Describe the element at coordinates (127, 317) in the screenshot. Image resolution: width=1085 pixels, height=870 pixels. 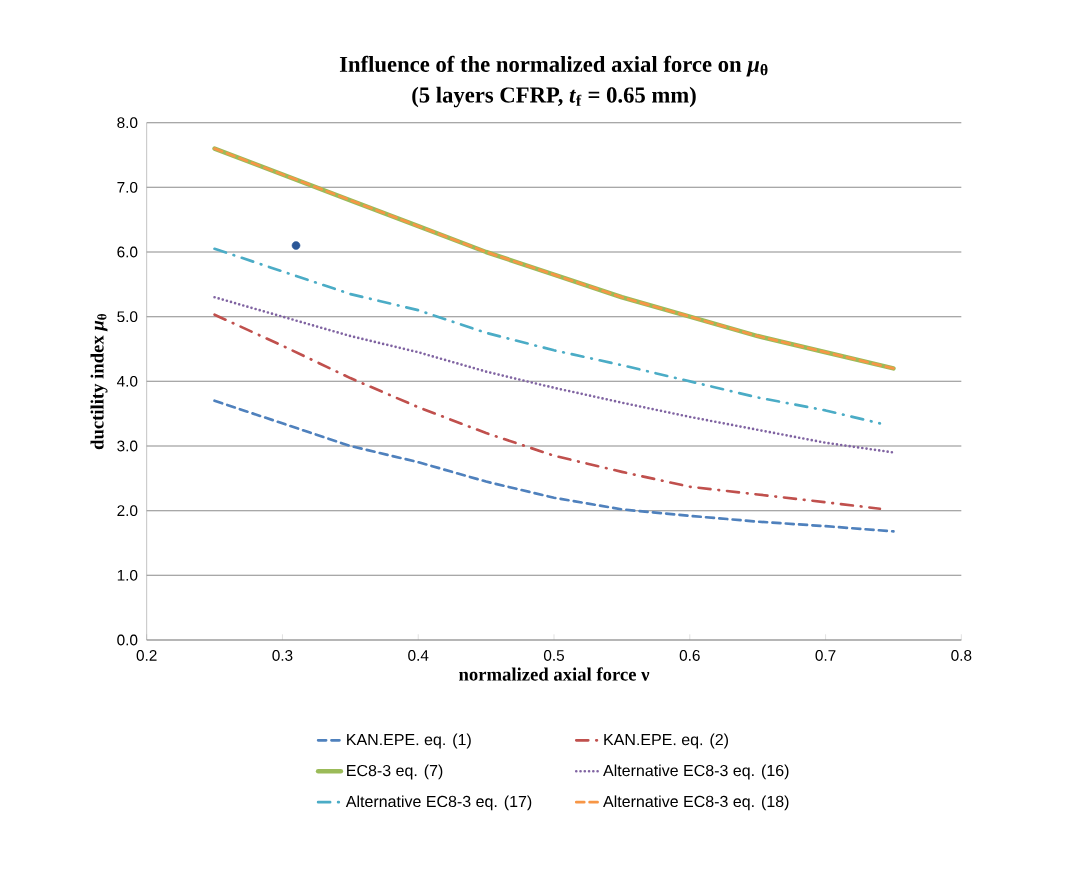
I see `y-tick-label: 5.0` at that location.